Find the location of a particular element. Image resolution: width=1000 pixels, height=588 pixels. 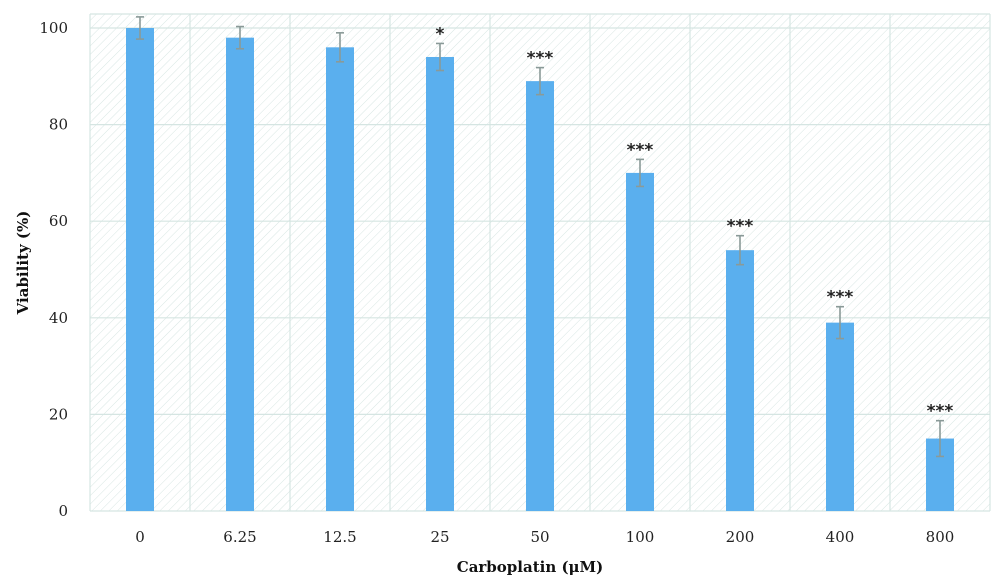

y-tick-label: 40 is located at coordinates (58, 318).